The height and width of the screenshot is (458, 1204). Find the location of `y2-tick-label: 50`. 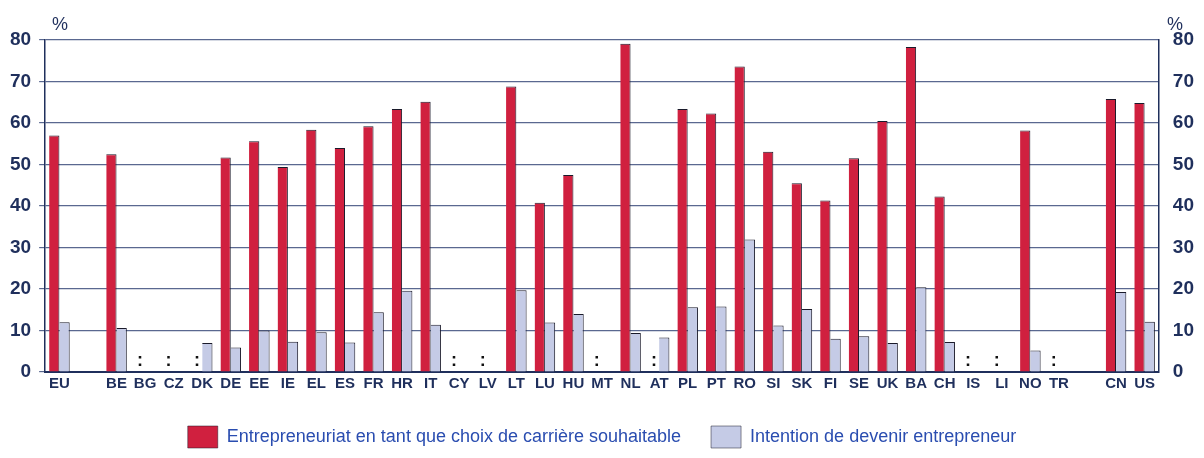

y2-tick-label: 50 is located at coordinates (1183, 163).